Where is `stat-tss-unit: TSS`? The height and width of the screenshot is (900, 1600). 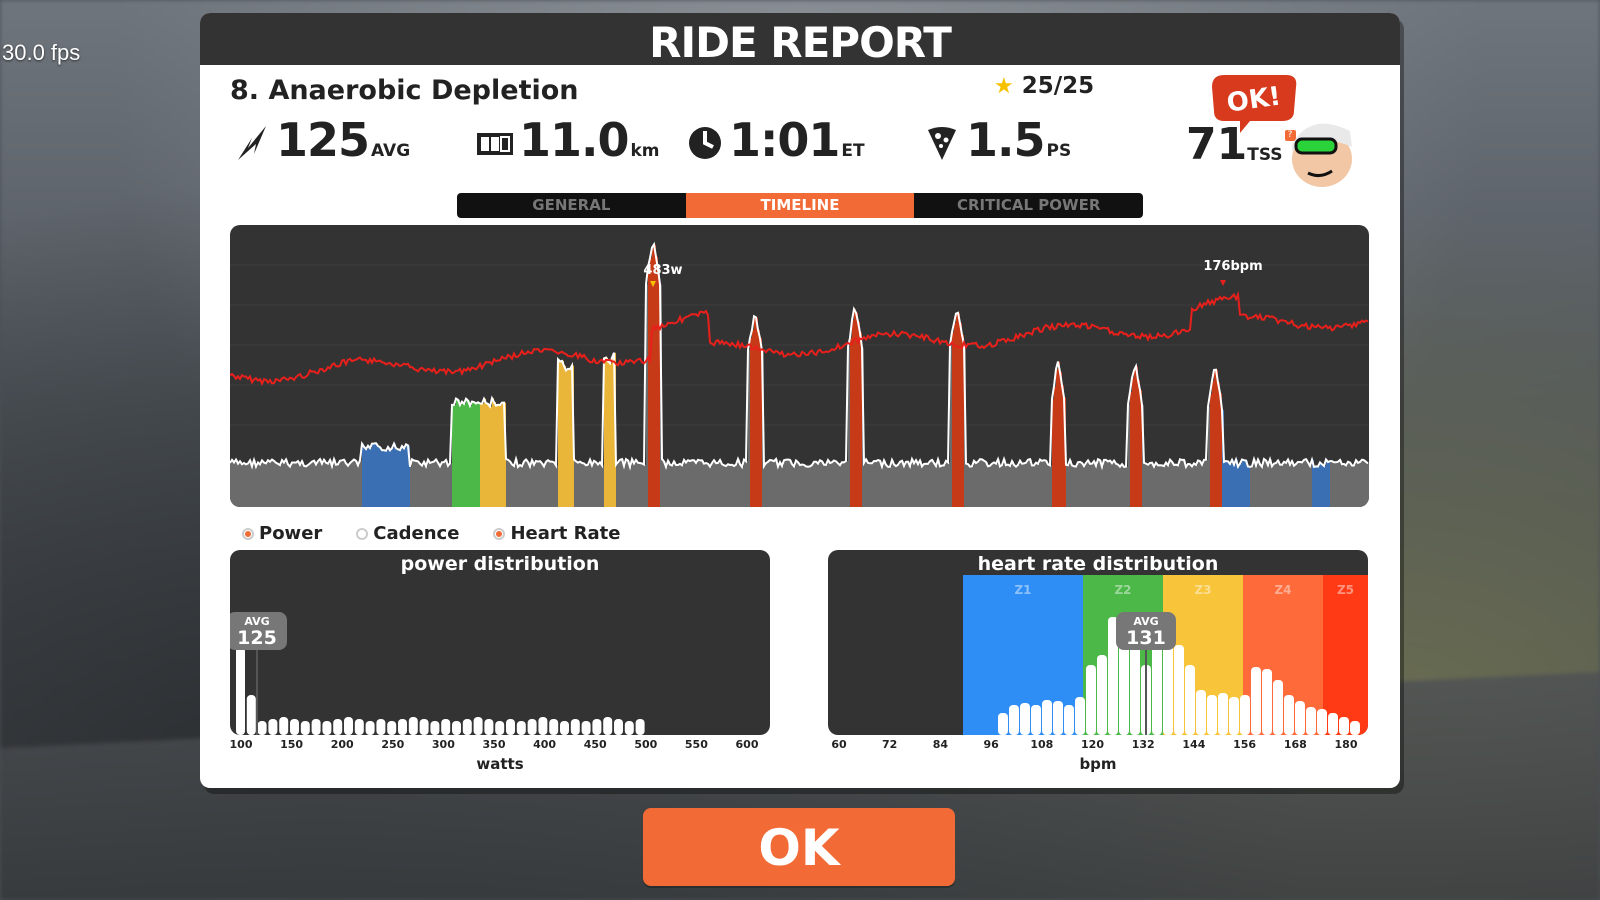 stat-tss-unit: TSS is located at coordinates (1265, 155).